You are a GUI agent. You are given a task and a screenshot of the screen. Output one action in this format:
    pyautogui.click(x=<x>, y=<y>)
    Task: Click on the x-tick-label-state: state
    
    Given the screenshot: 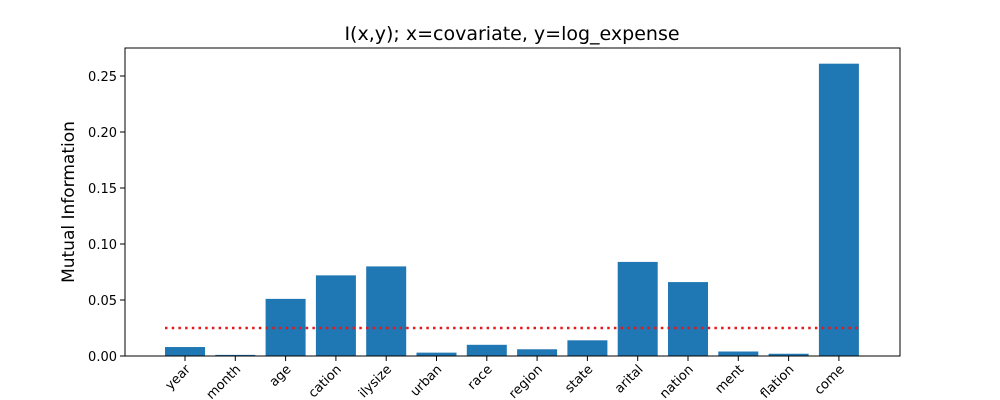 What is the action you would take?
    pyautogui.click(x=579, y=379)
    